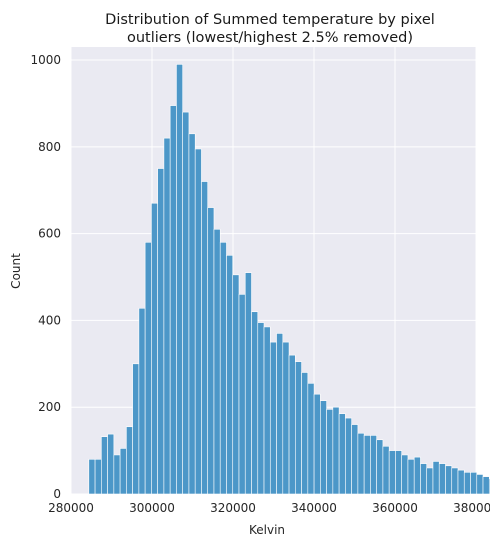 This screenshot has height=547, width=490. Describe the element at coordinates (270, 38) in the screenshot. I see `chart-title-line2: outliers (lowest/highest 2.5% removed)` at that location.